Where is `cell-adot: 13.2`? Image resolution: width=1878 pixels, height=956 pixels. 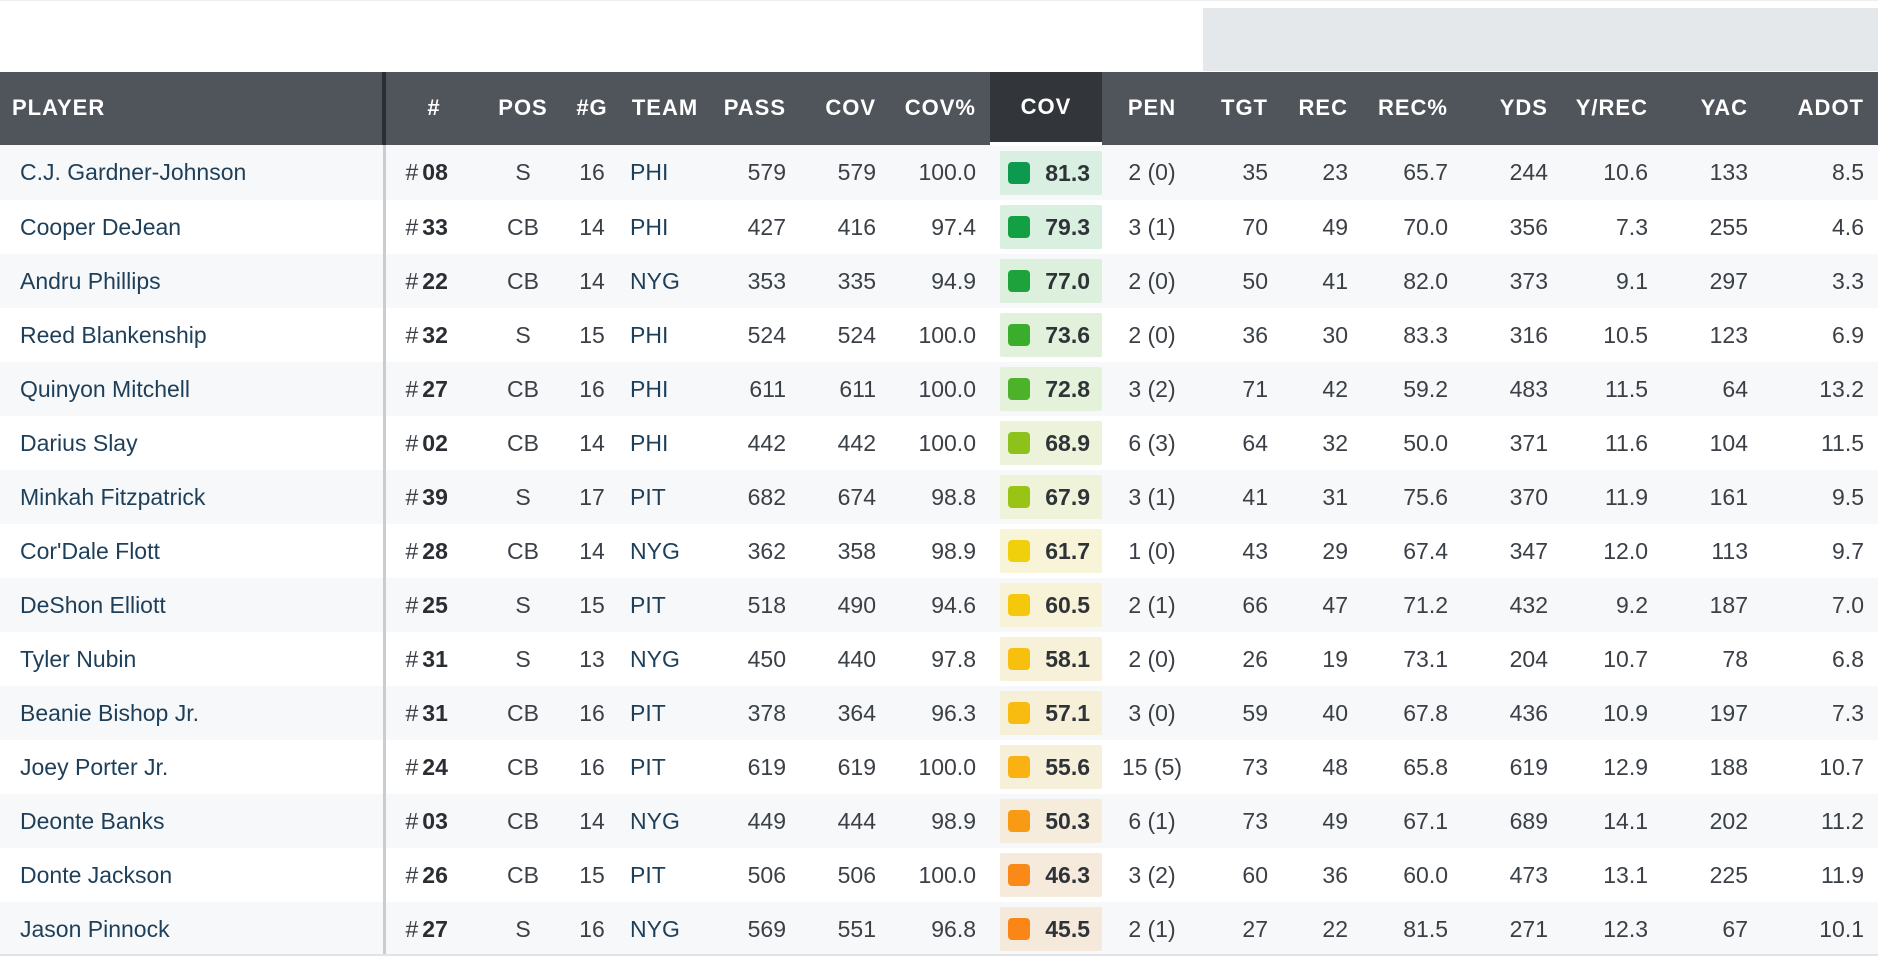 cell-adot: 13.2 is located at coordinates (1820, 389).